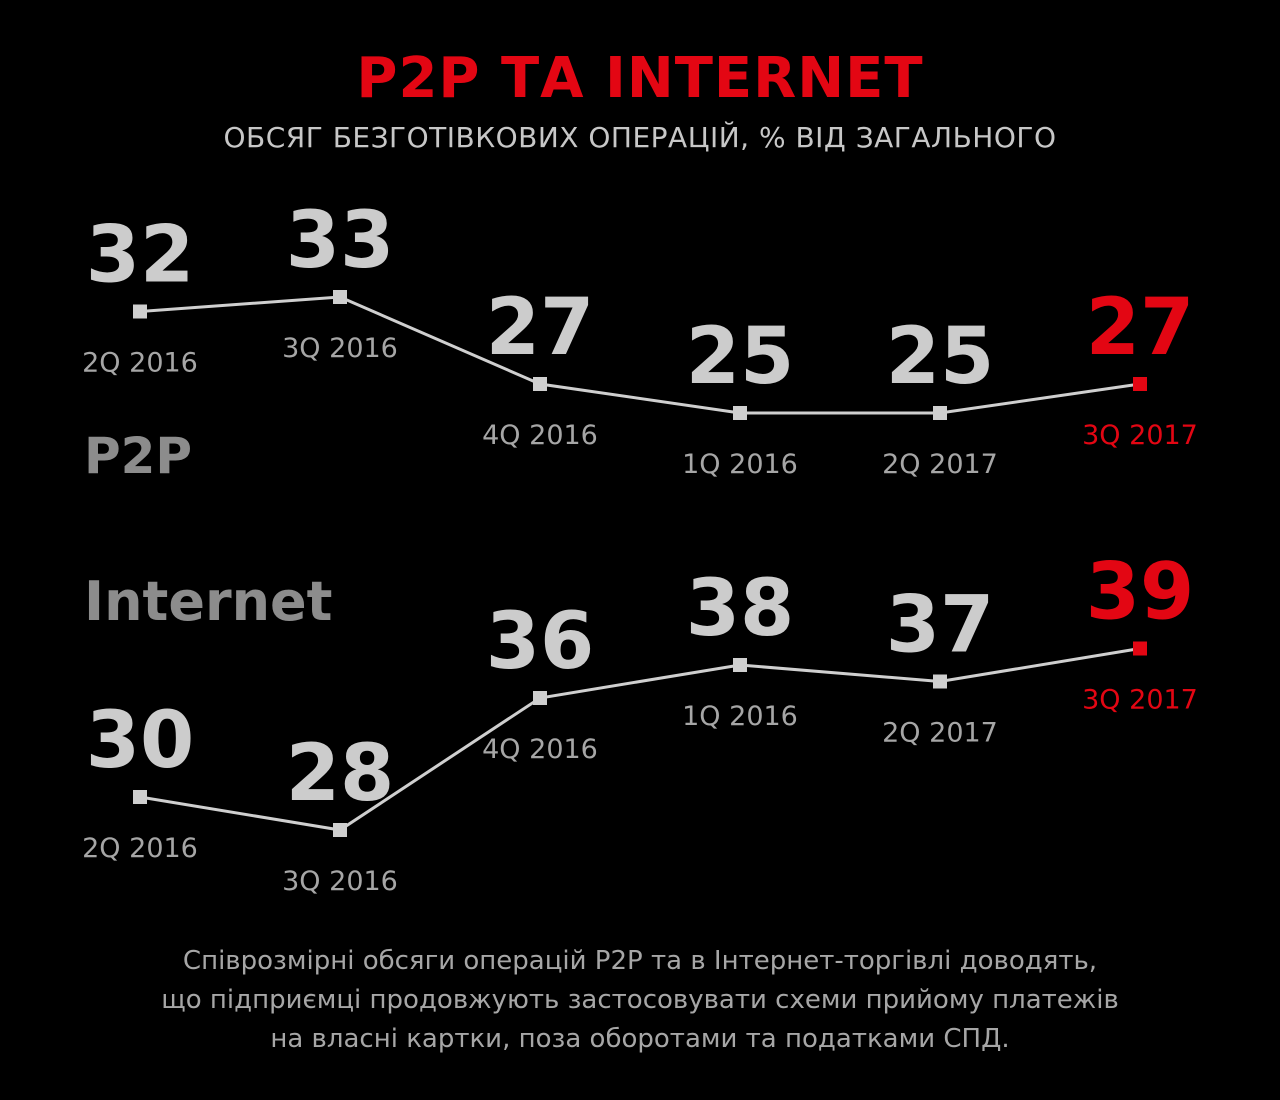  What do you see at coordinates (208, 601) in the screenshot?
I see `series-name: Internet` at bounding box center [208, 601].